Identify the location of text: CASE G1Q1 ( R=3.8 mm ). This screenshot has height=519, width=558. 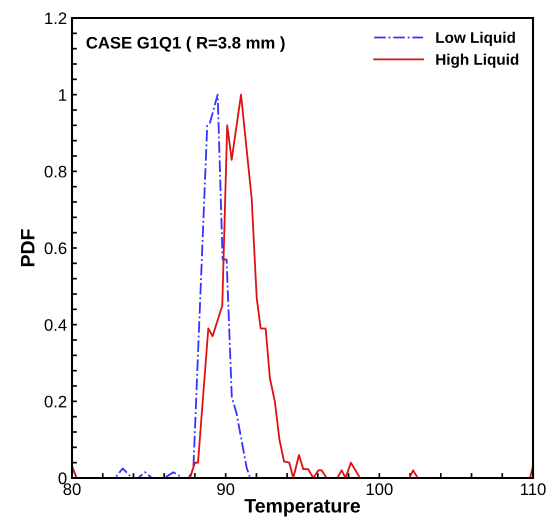
(185, 44).